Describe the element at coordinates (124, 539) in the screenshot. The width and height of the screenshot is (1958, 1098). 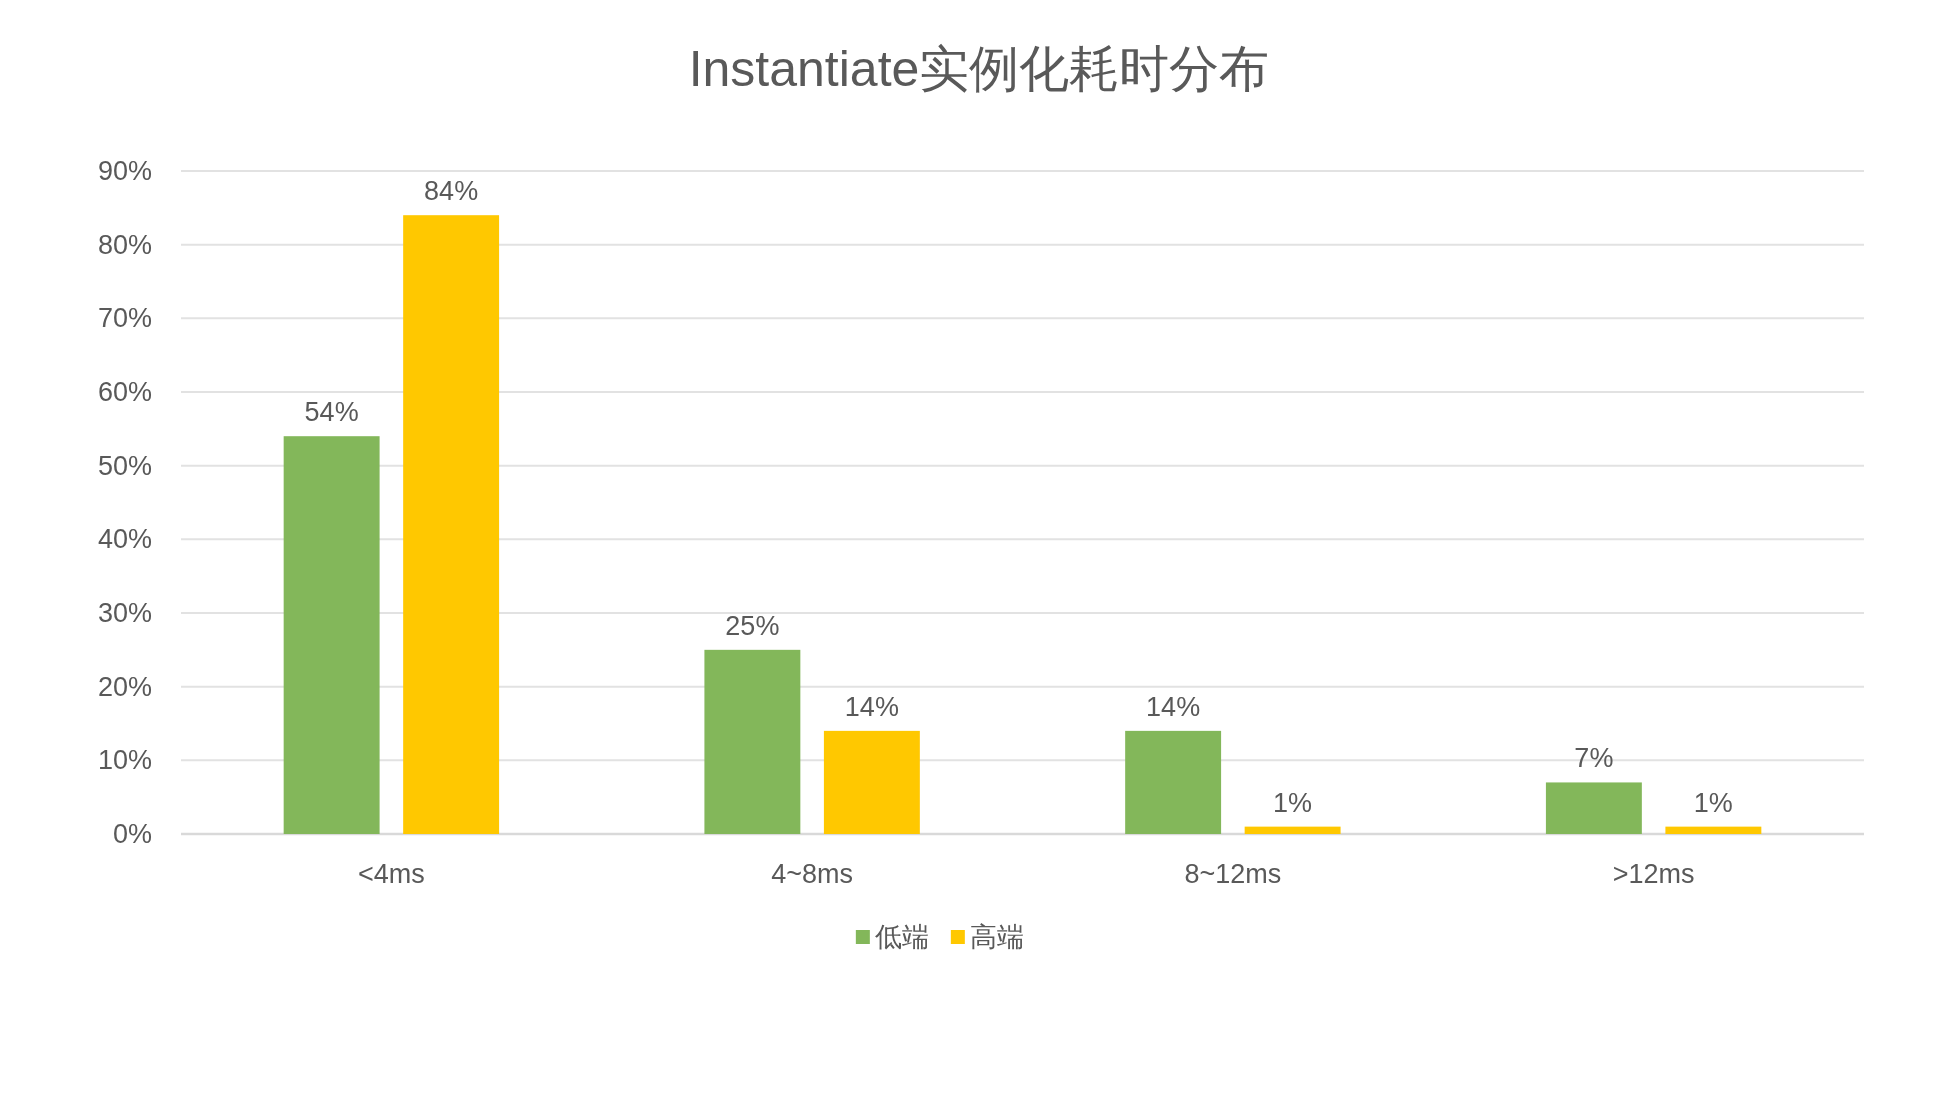
I see `y-tick-label: 40%` at that location.